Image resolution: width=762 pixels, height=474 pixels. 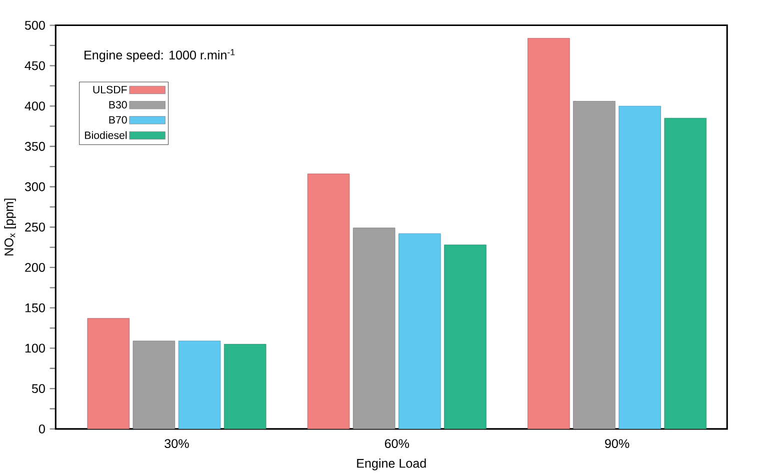 What do you see at coordinates (34, 65) in the screenshot?
I see `y-tick-label: 450` at bounding box center [34, 65].